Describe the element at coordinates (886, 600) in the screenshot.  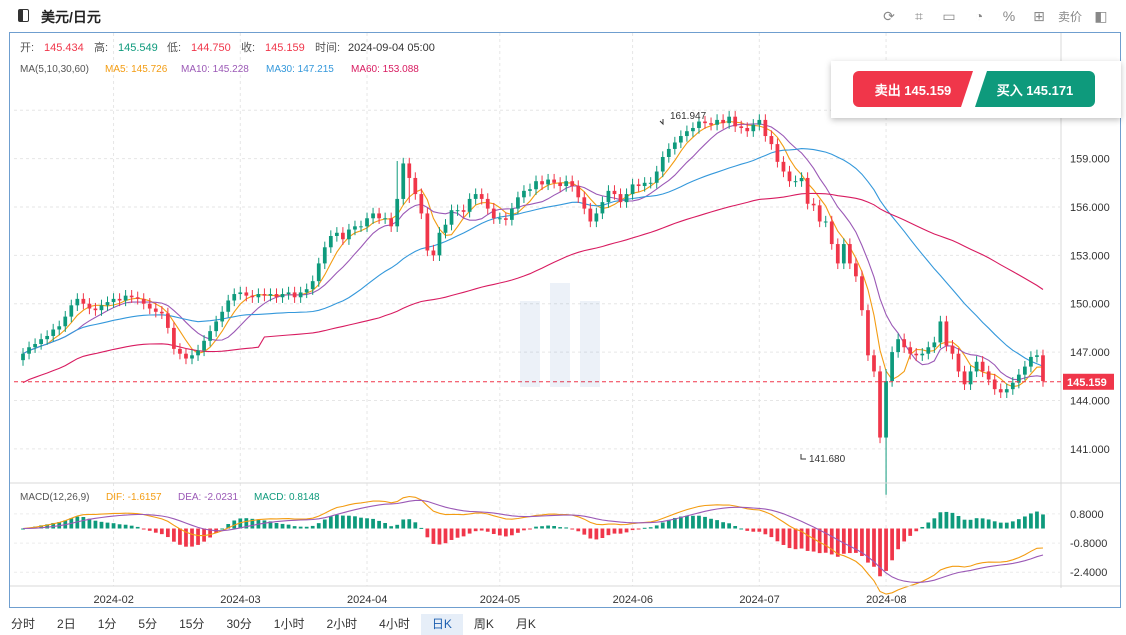
I see `date-tick: 2024-08` at that location.